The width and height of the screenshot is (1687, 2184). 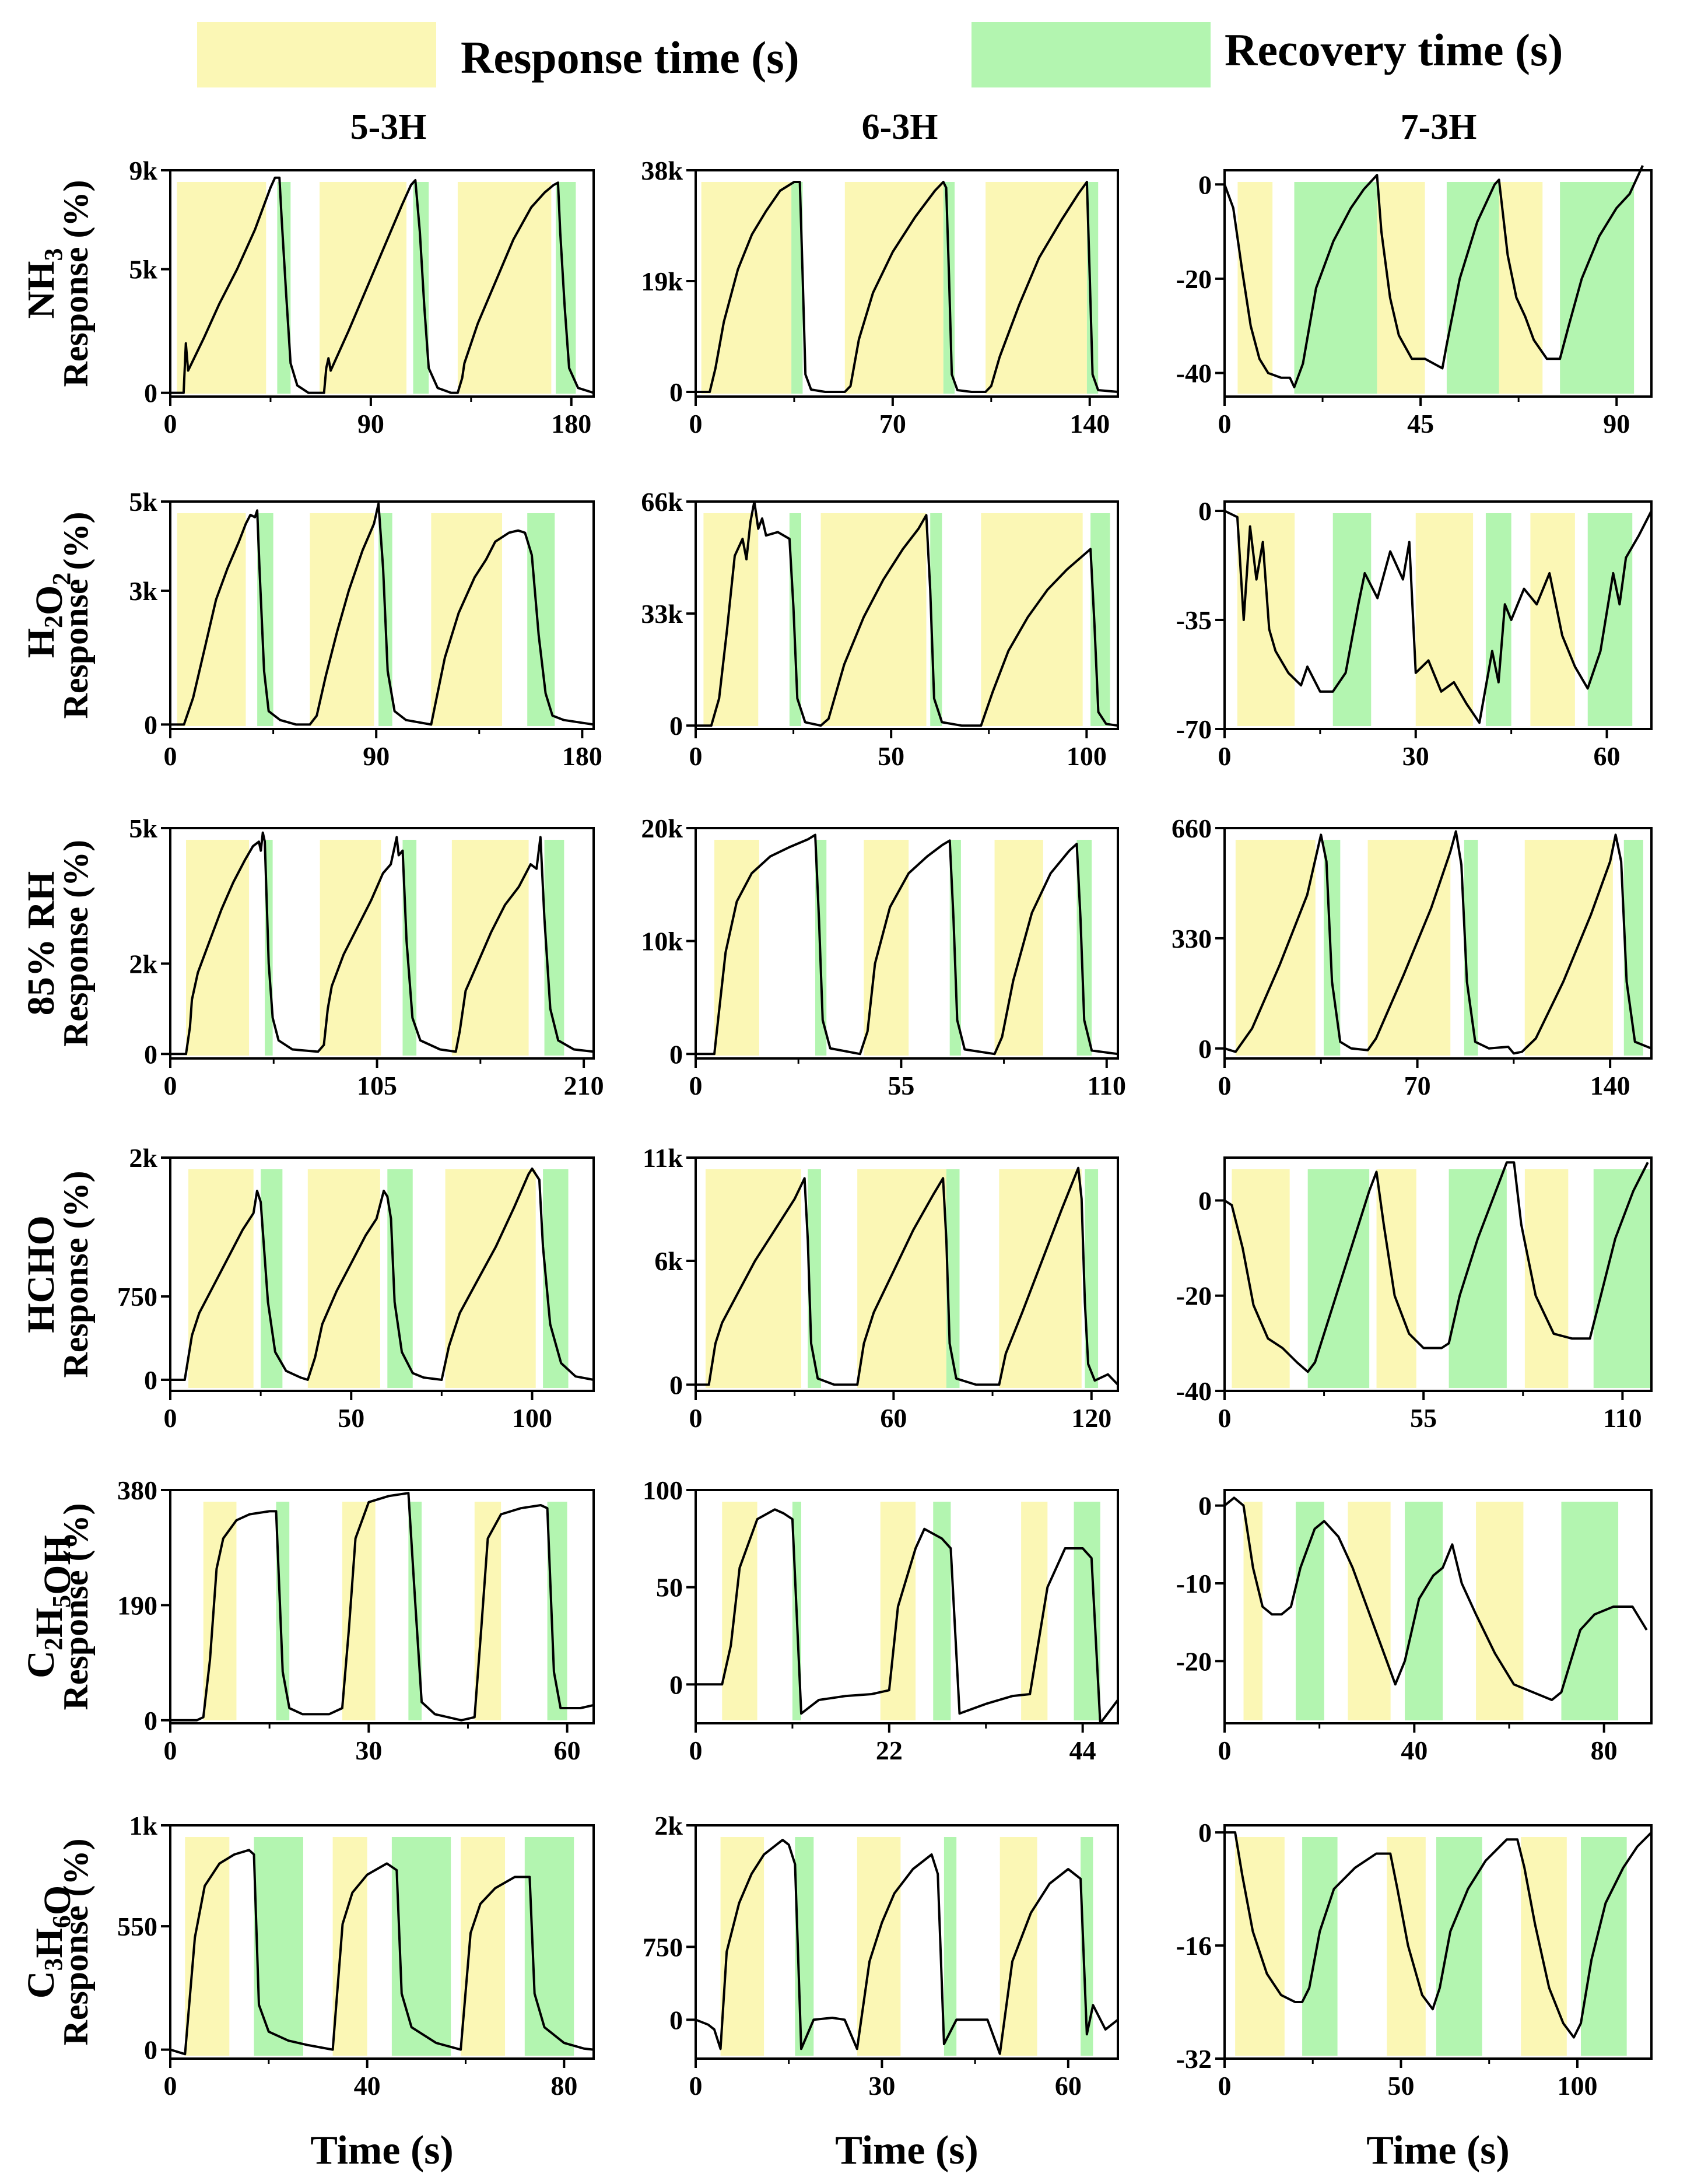 I want to click on panel-7-3h-row-1: 0 45 90 0 -20 -40, so click(x=1414, y=302).